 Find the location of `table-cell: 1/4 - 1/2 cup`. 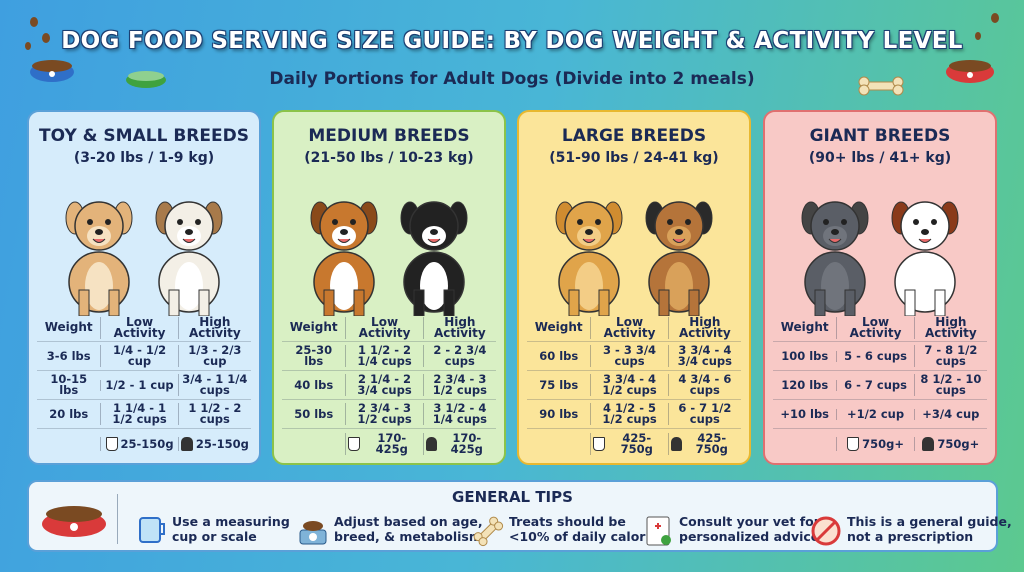

table-cell: 1/4 - 1/2 cup is located at coordinates (138, 355).